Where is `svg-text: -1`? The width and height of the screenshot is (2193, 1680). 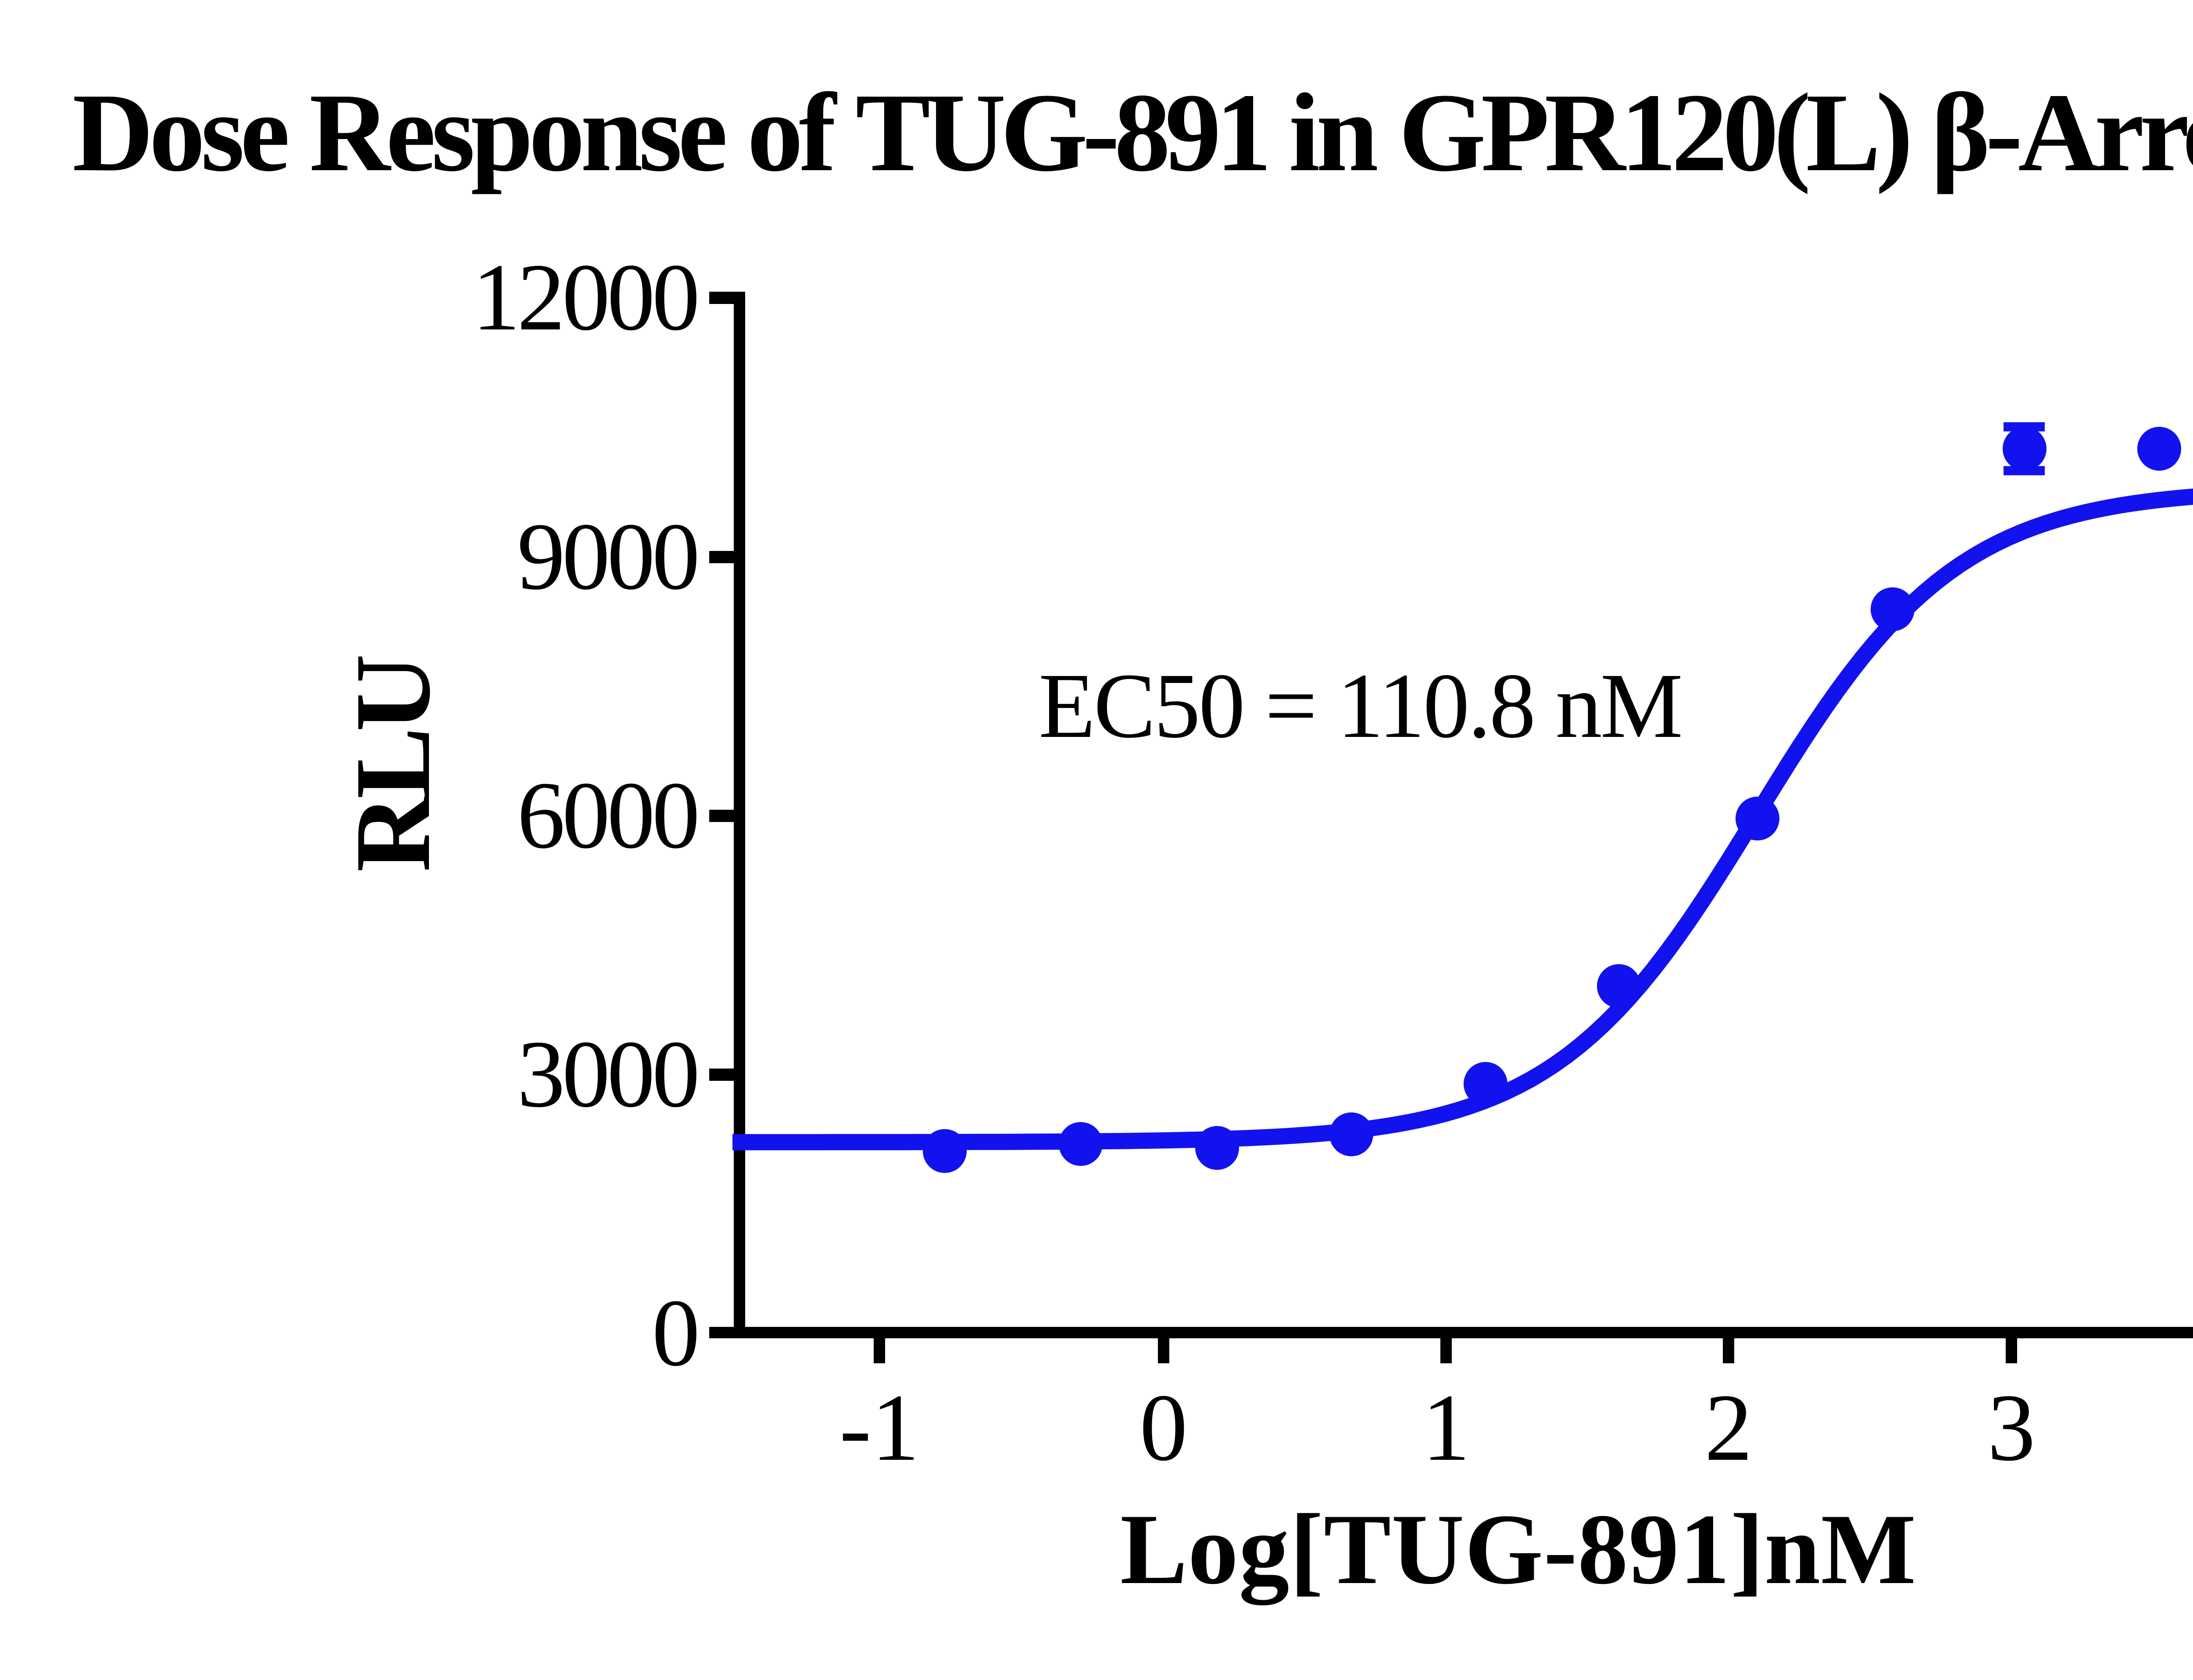 svg-text: -1 is located at coordinates (879, 1428).